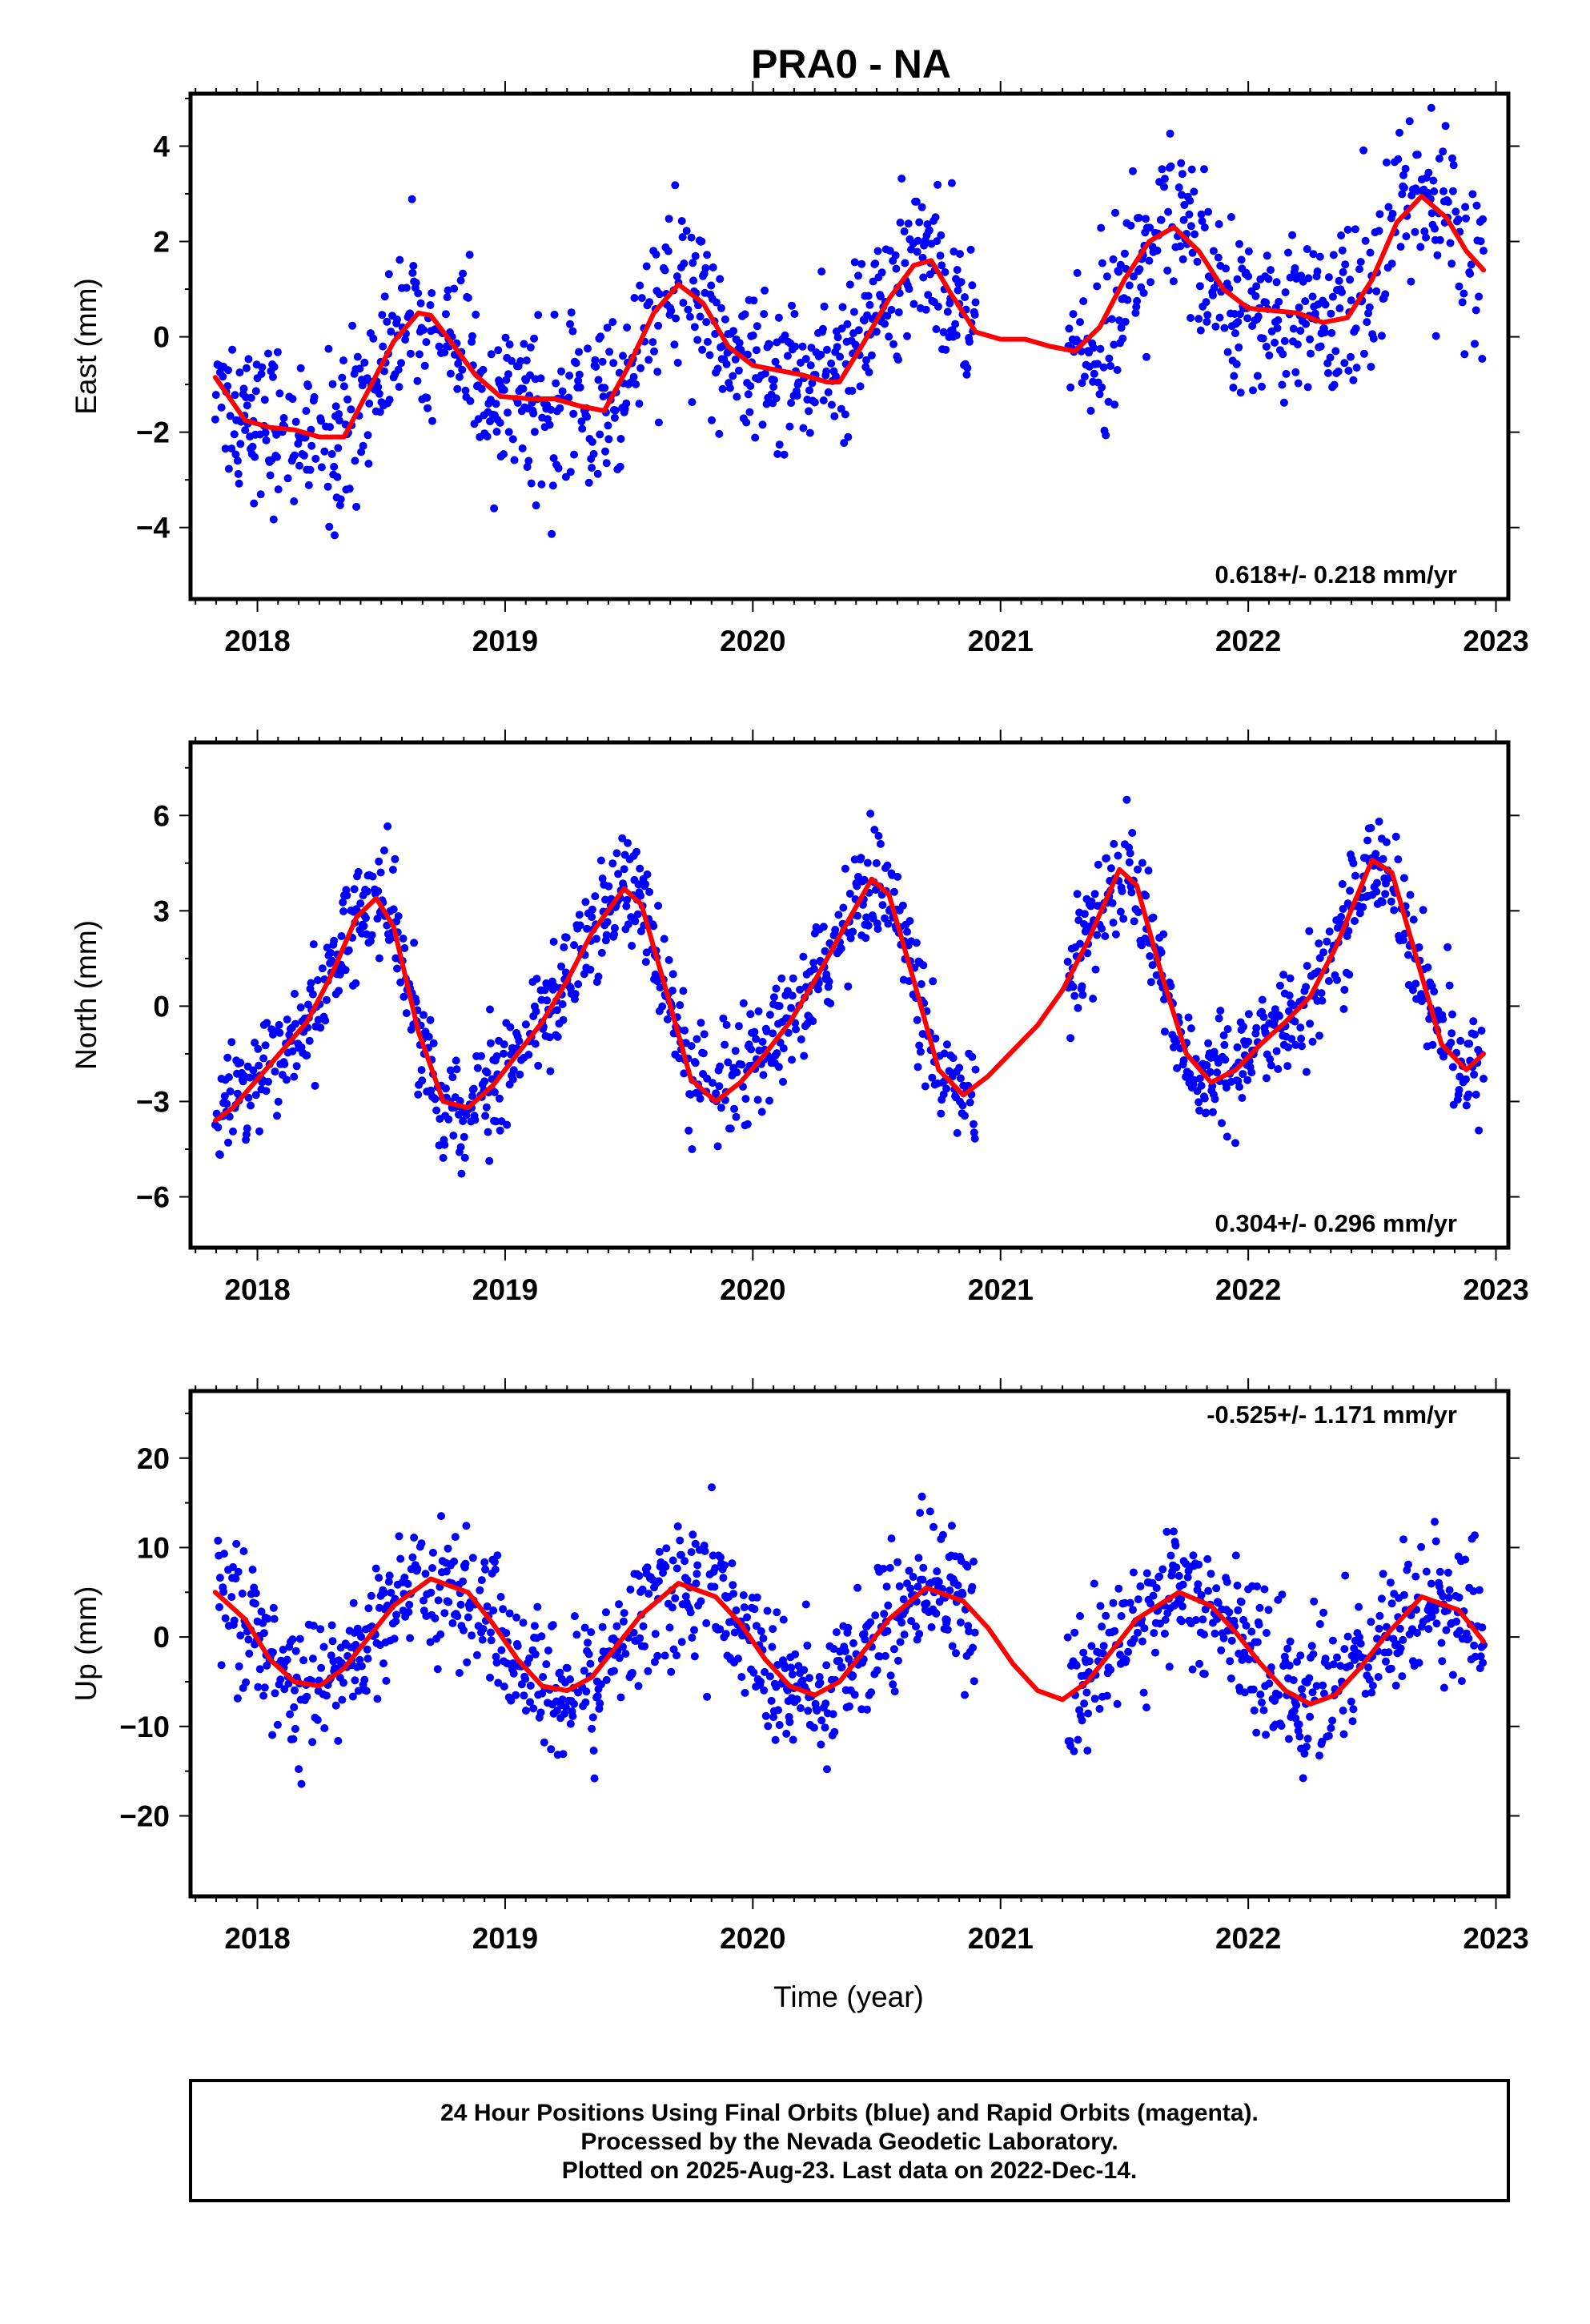  Describe the element at coordinates (161, 242) in the screenshot. I see `east-y-tick-label: 2` at that location.